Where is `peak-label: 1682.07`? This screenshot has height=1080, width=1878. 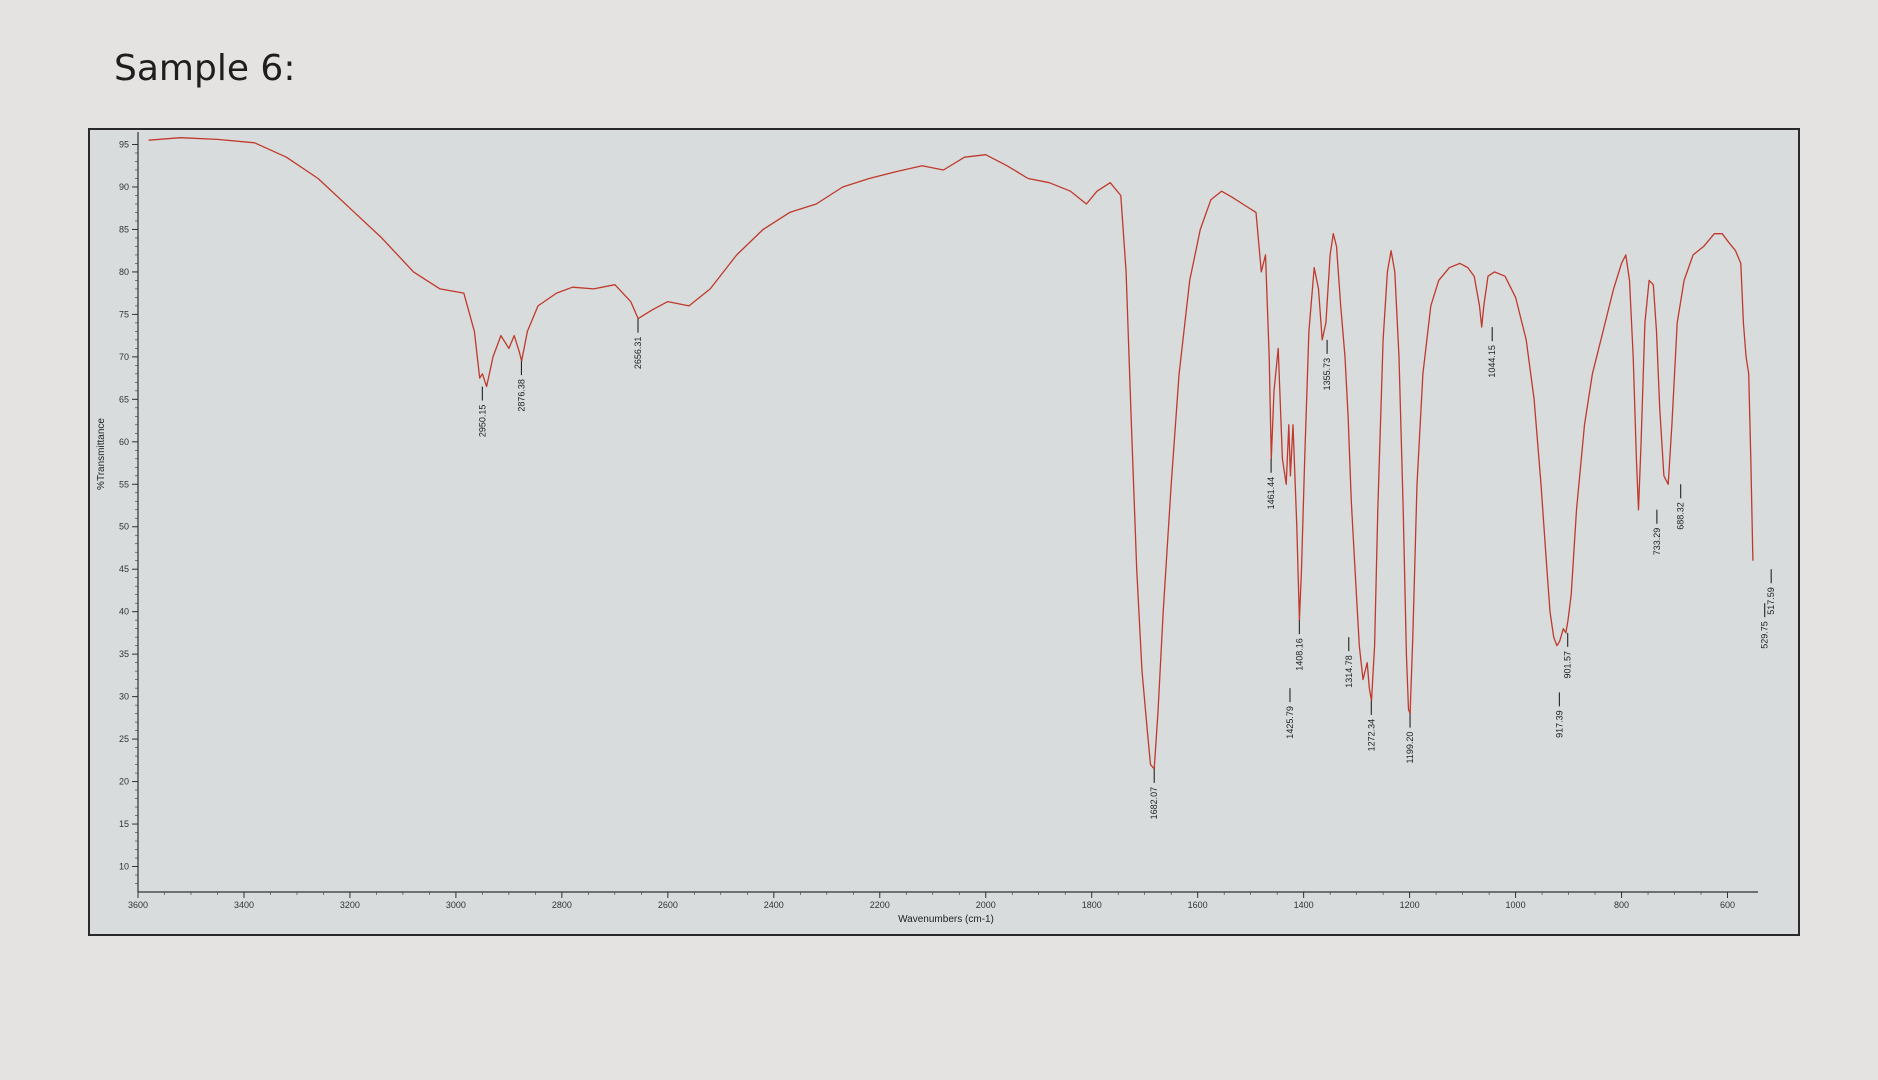 peak-label: 1682.07 is located at coordinates (1154, 803).